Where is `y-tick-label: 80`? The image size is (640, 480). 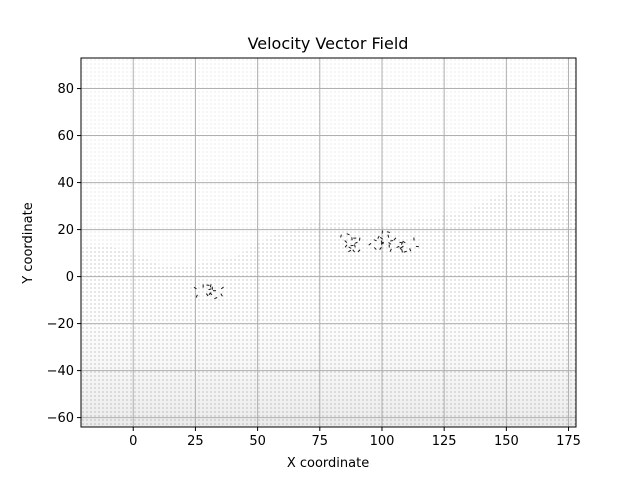
y-tick-label: 80 is located at coordinates (65, 89).